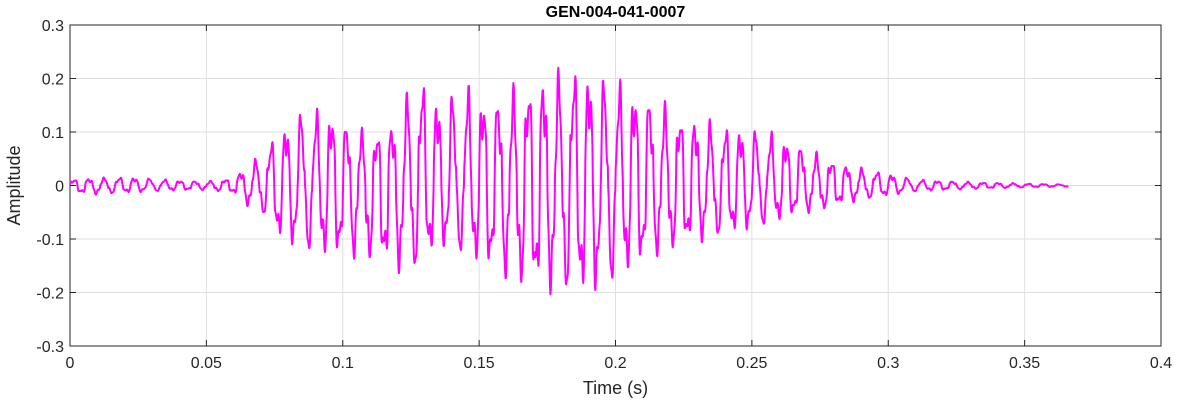  I want to click on x-tick-labels: 0 0.05 0.1 0.15 0.2 0.25 0.3 0.35 0.4, so click(619, 363).